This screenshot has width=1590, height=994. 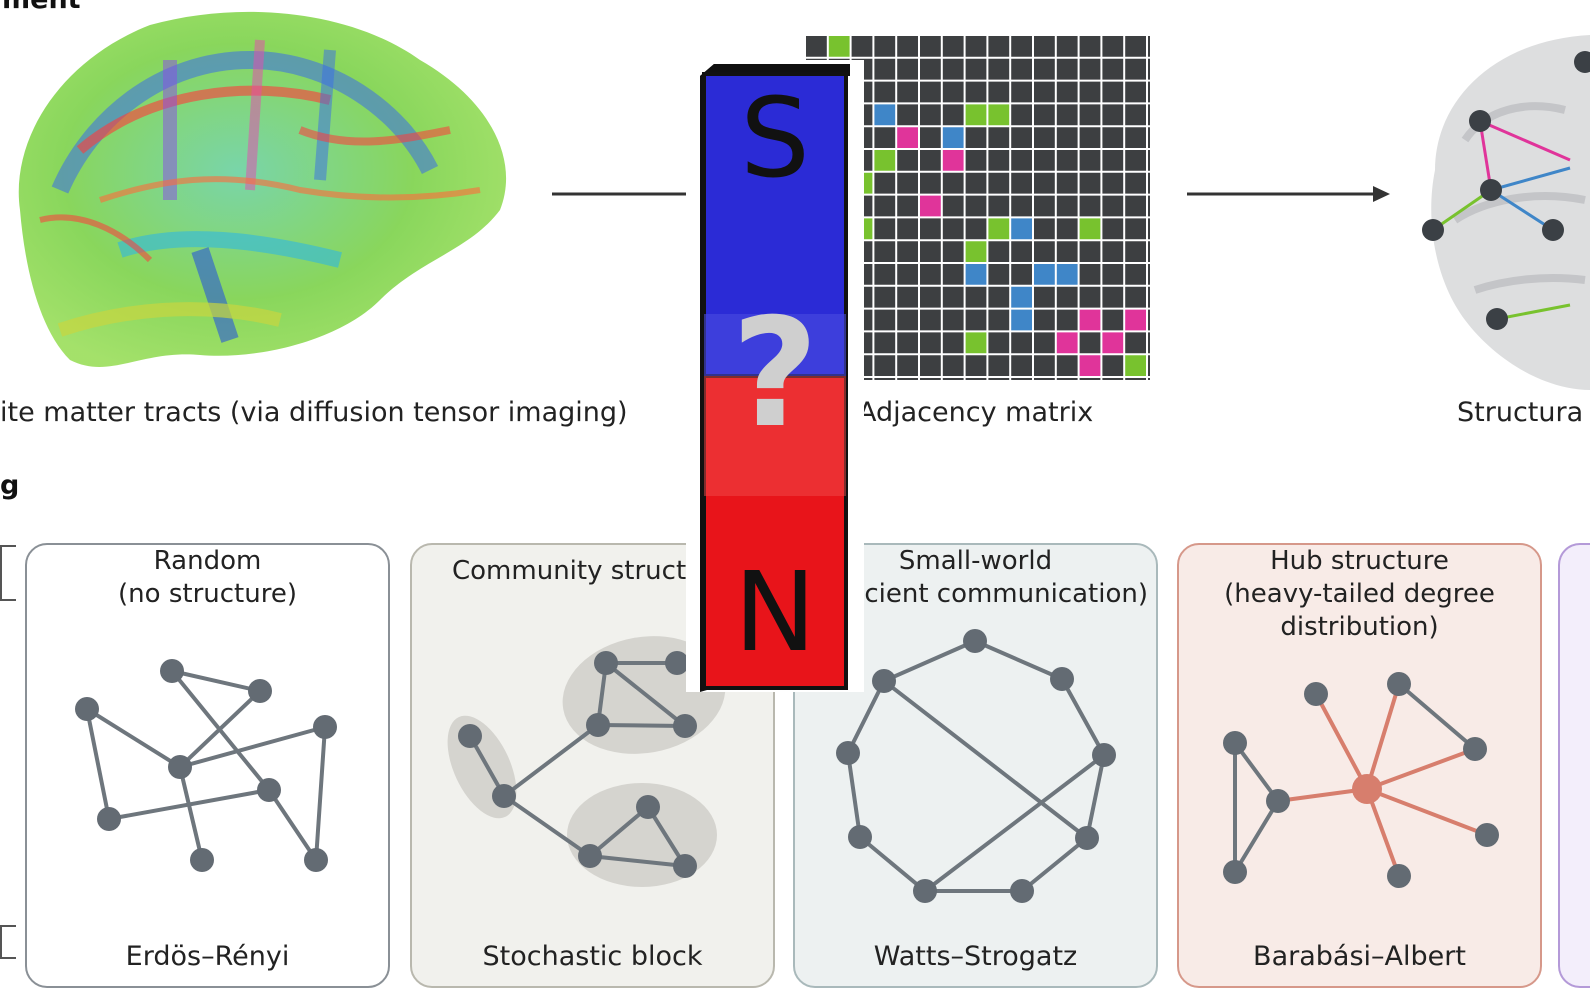 What do you see at coordinates (975, 956) in the screenshot?
I see `model-name: Watts–Strogatz` at bounding box center [975, 956].